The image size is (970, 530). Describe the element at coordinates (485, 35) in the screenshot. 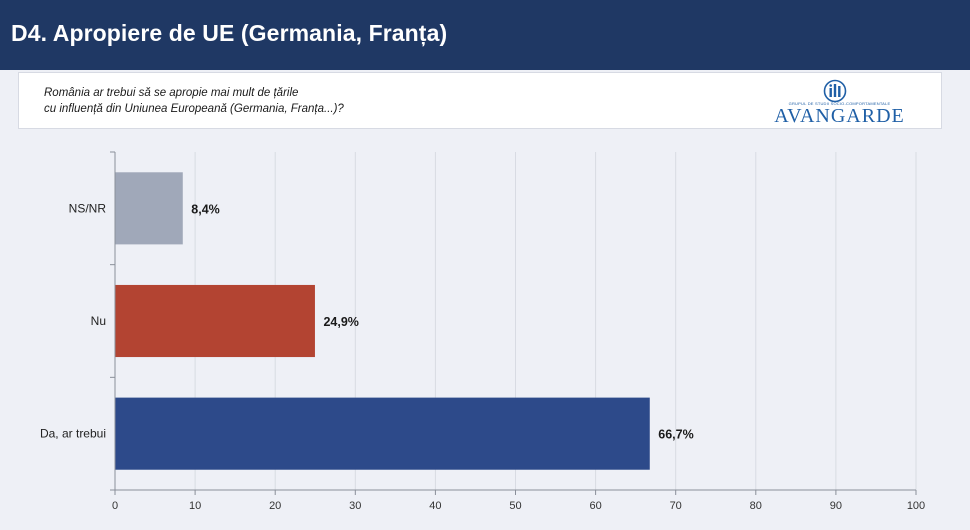

I see `page-header: D4. Apropiere de UE (Germania, Franța)` at that location.